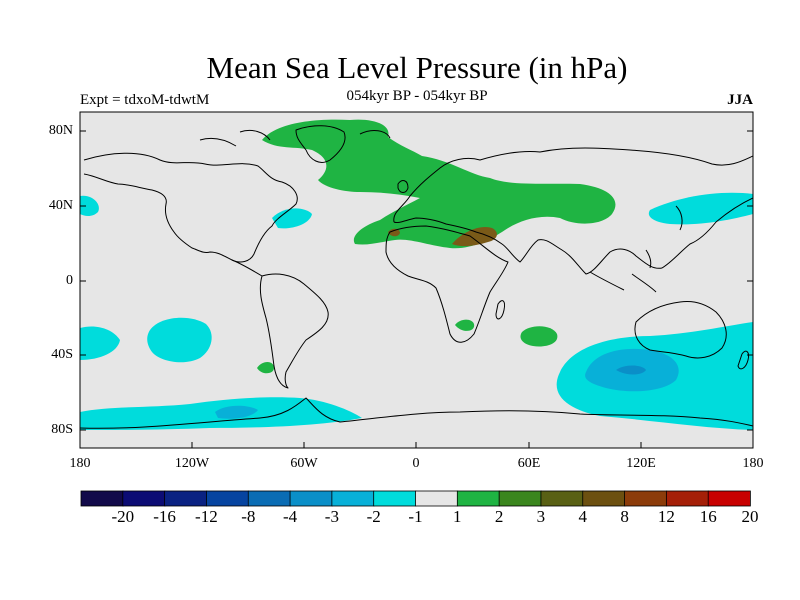 The image size is (800, 600). I want to click on positive-anomaly-region-indian-ocean, so click(539, 336).